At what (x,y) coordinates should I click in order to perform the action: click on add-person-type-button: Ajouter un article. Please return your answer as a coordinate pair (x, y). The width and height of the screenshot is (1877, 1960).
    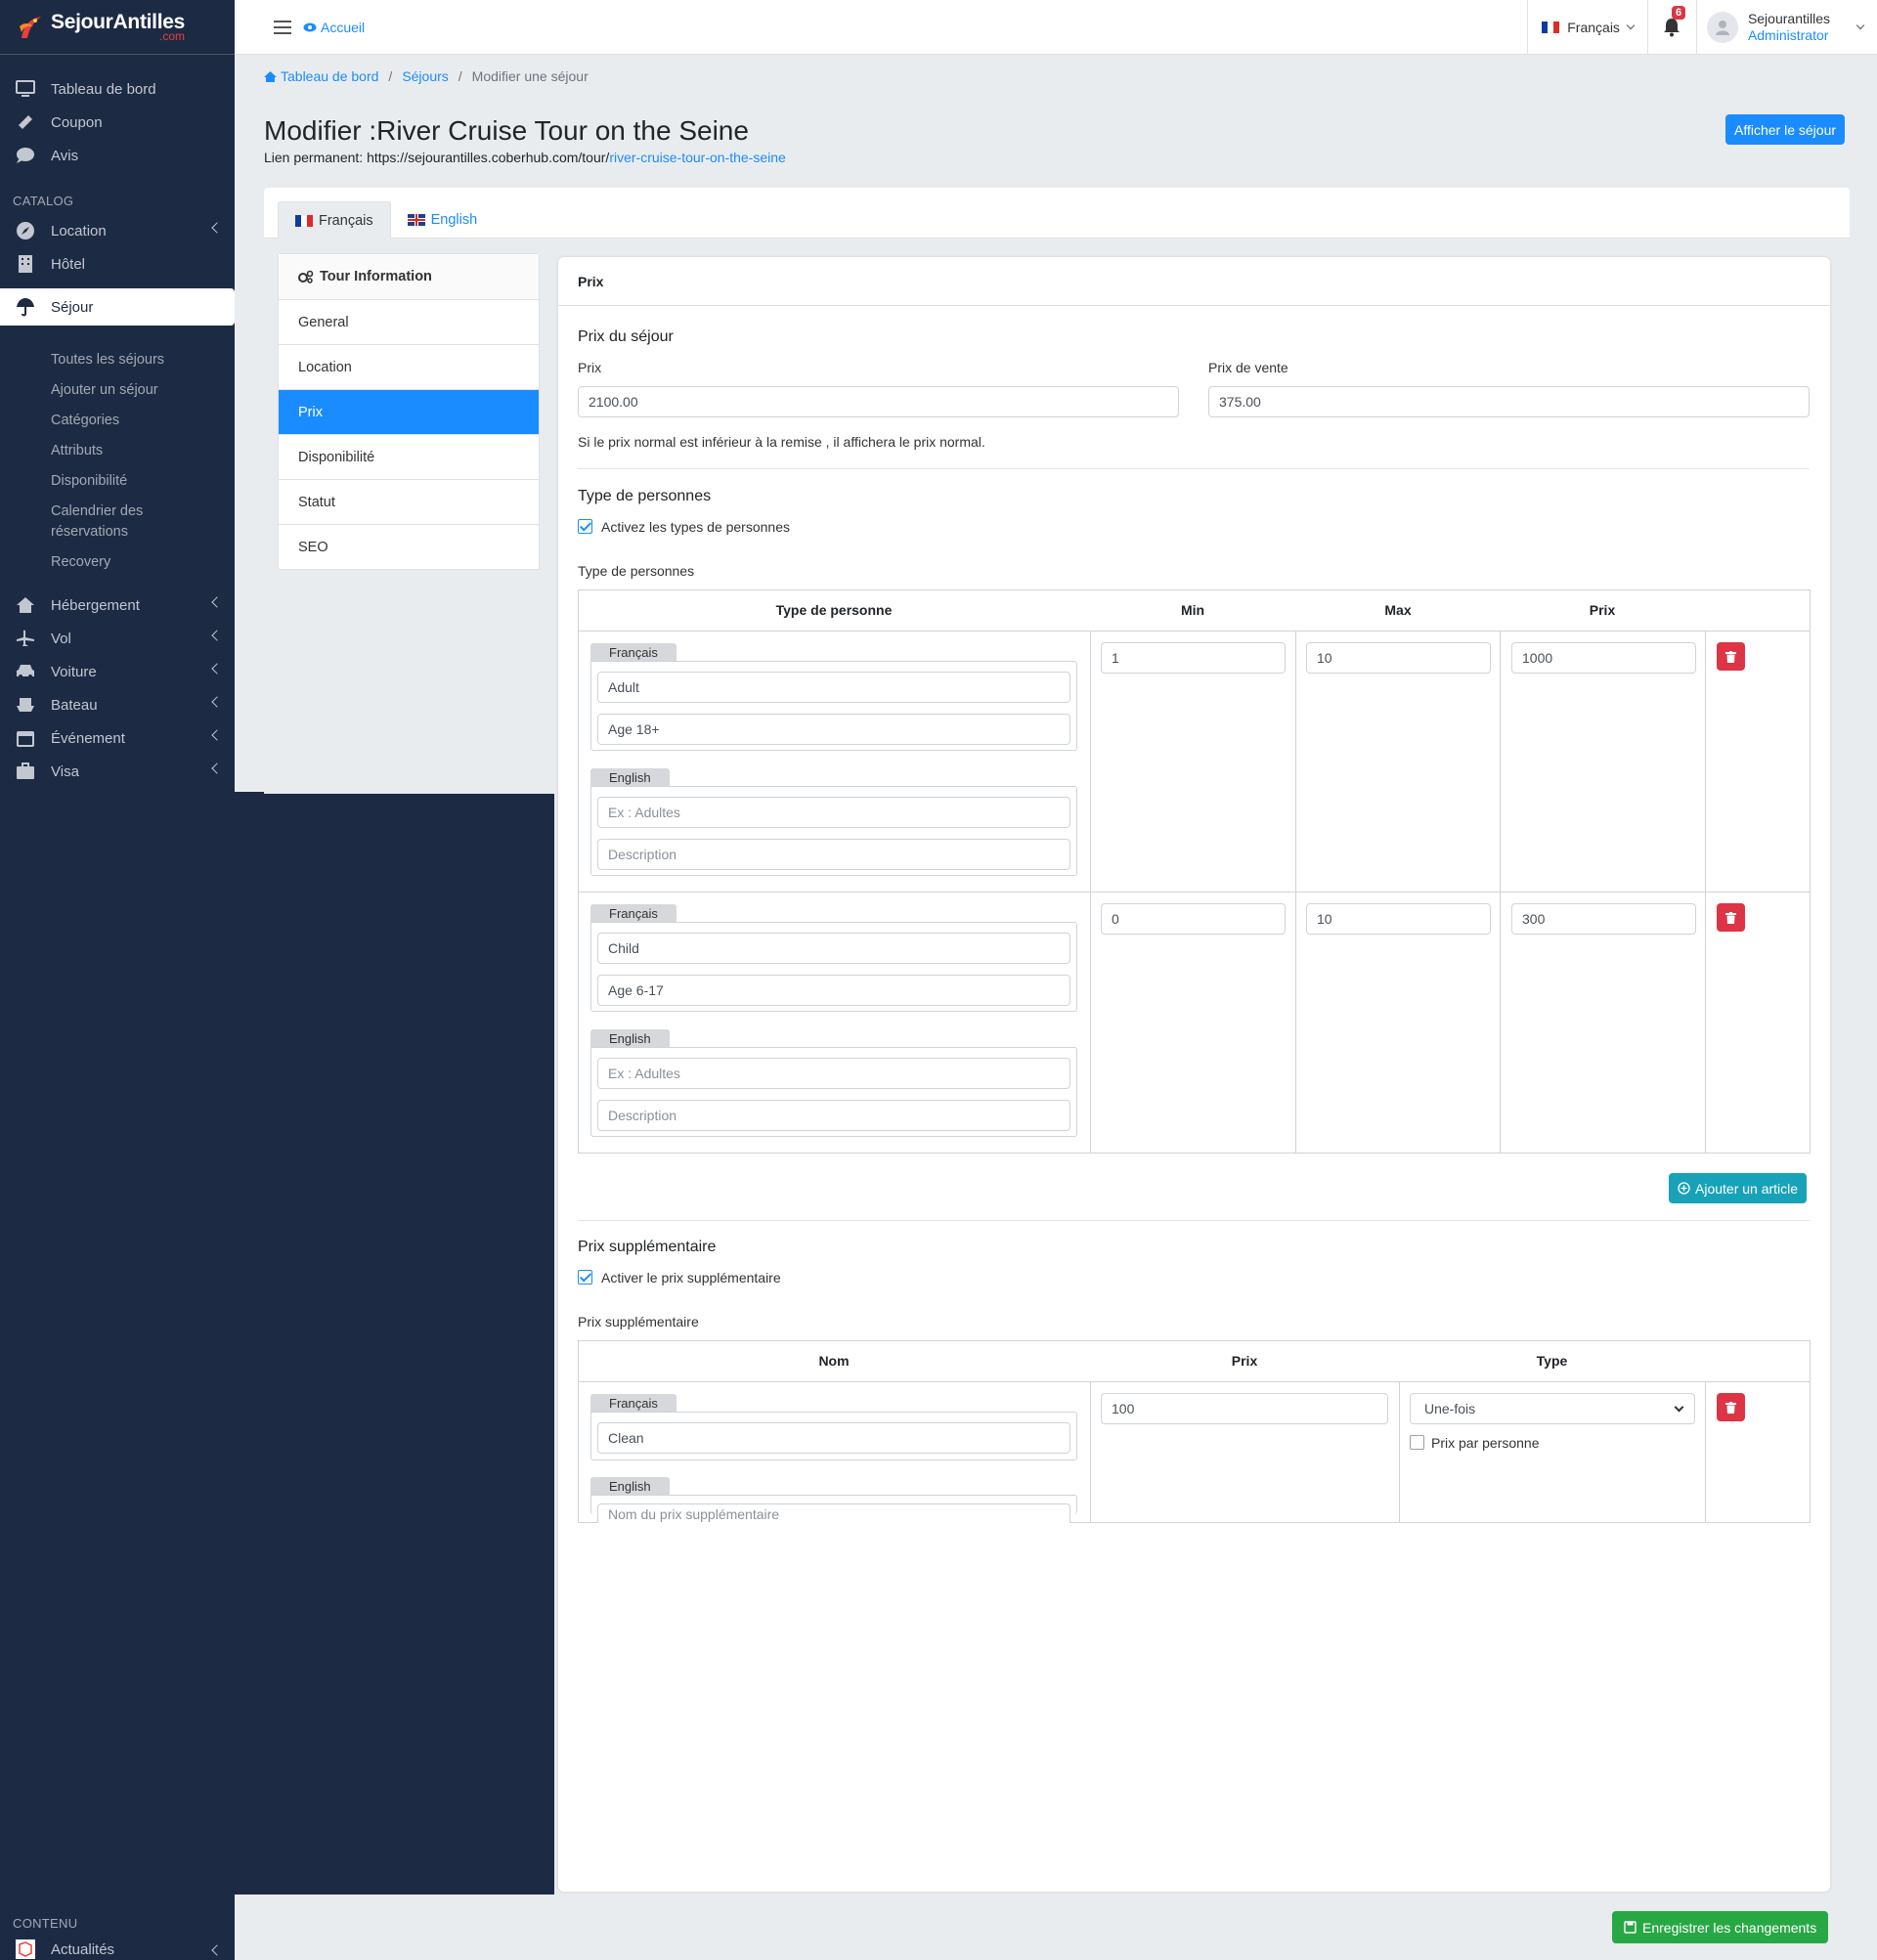
    Looking at the image, I should click on (1738, 1188).